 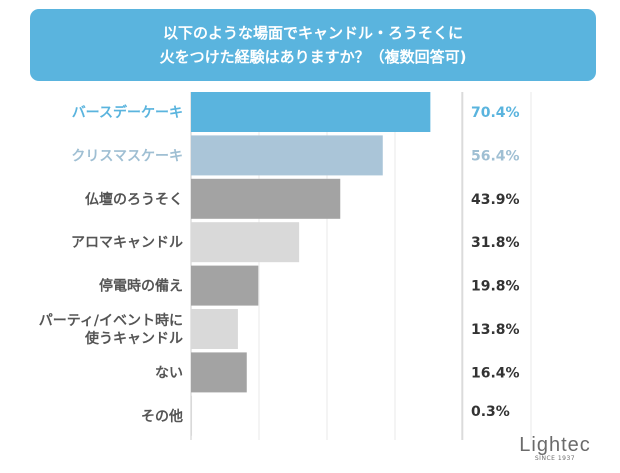 I want to click on value-label-1: 70.4%, so click(x=495, y=113).